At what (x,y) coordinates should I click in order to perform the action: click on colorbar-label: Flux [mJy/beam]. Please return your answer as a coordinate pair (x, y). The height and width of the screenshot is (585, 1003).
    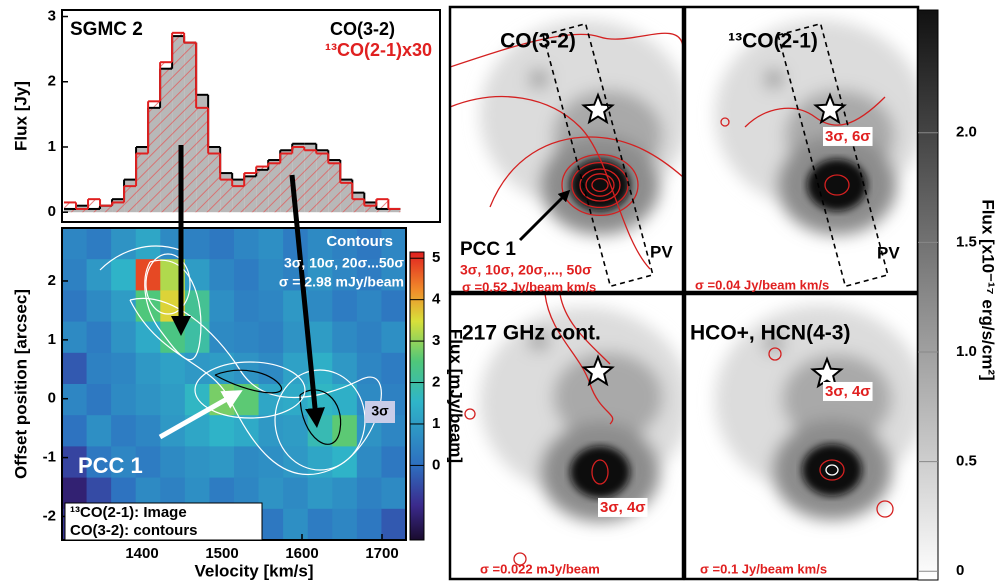
    Looking at the image, I should click on (456, 396).